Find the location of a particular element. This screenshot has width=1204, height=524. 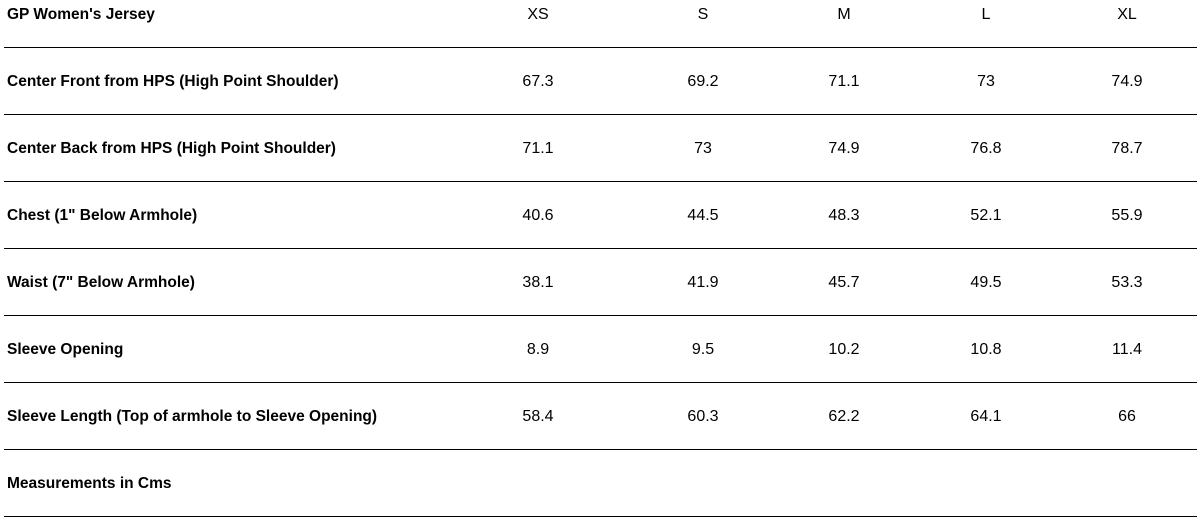

cell-value: 40.6 is located at coordinates (538, 215).